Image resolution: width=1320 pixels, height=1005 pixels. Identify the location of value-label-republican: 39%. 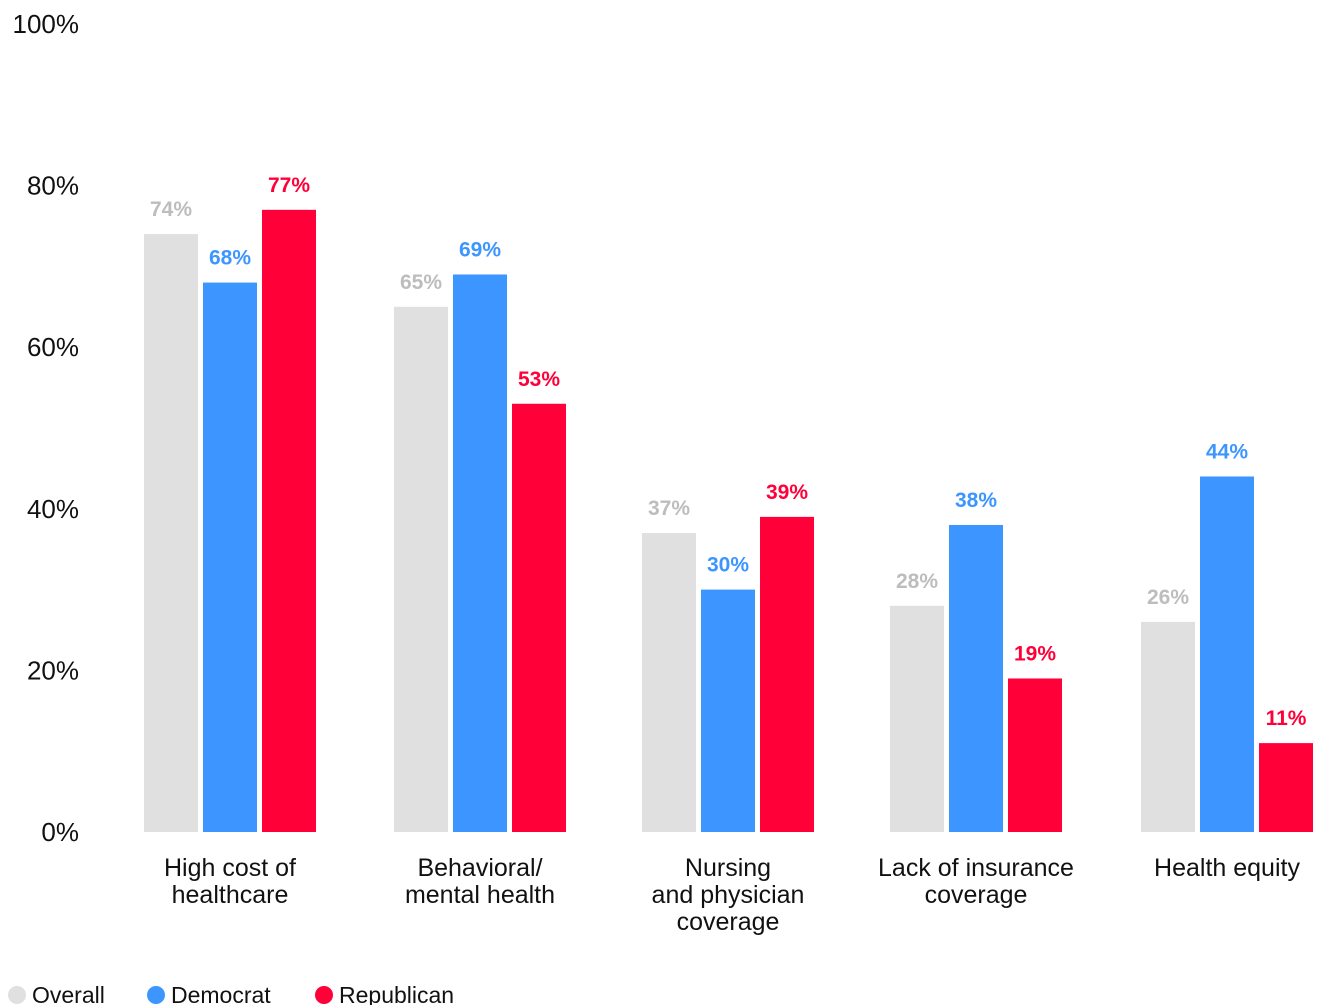
(787, 492).